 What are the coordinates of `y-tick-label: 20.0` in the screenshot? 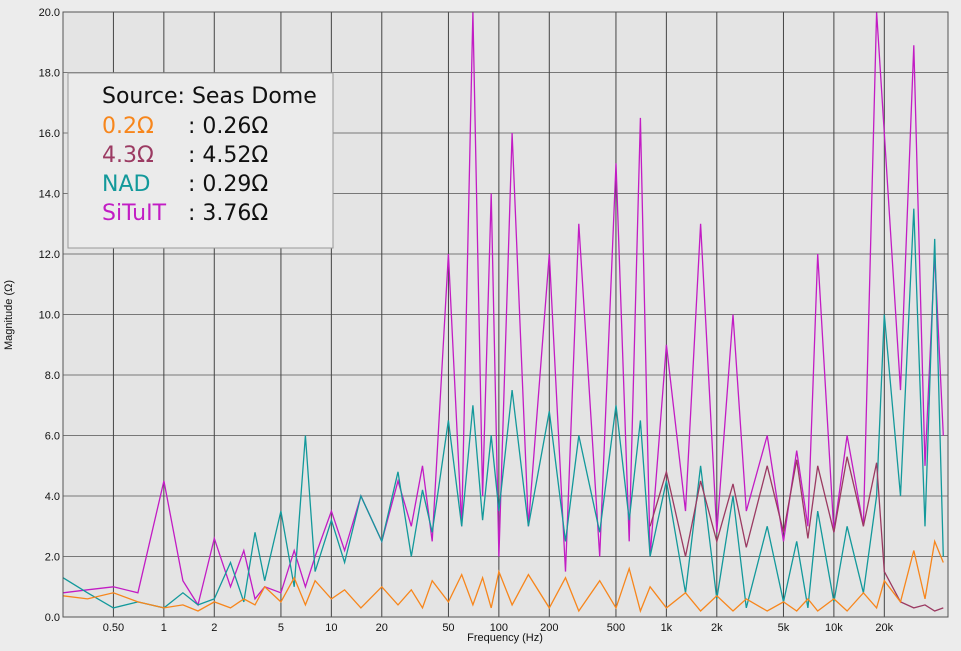 It's located at (49, 13).